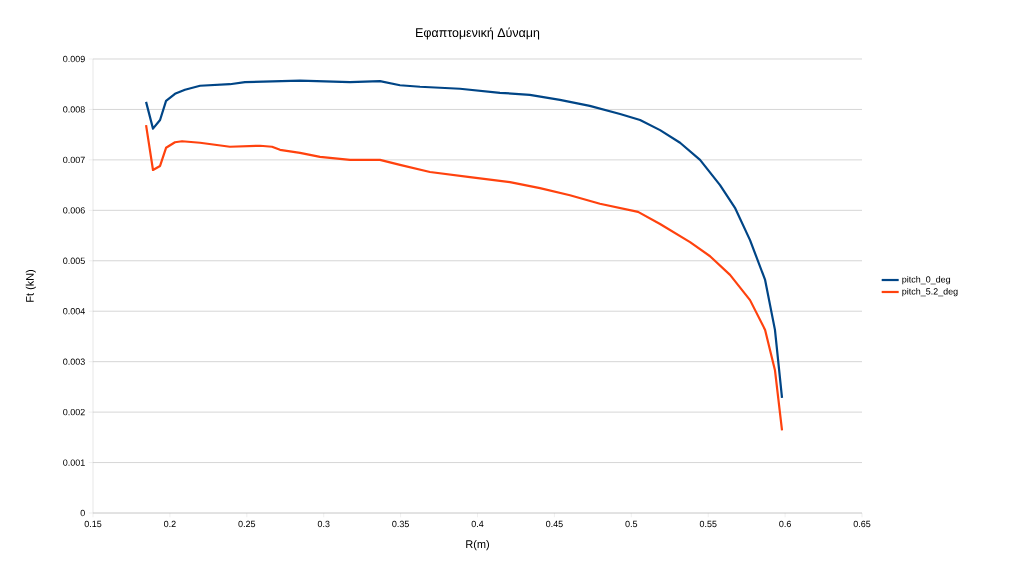 This screenshot has width=1023, height=577. I want to click on y-tick-label: 0.005, so click(74, 260).